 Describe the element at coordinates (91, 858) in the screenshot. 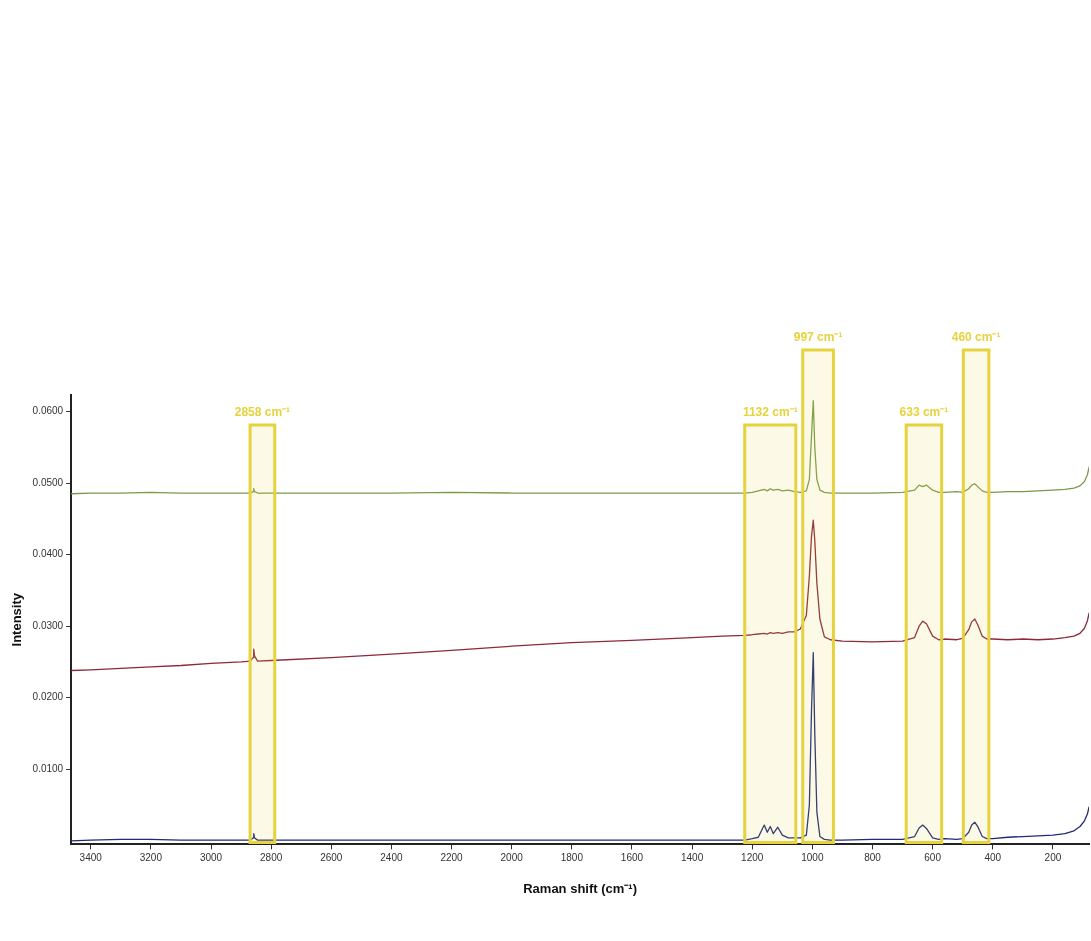

I see `x-tick-label: 3400` at that location.